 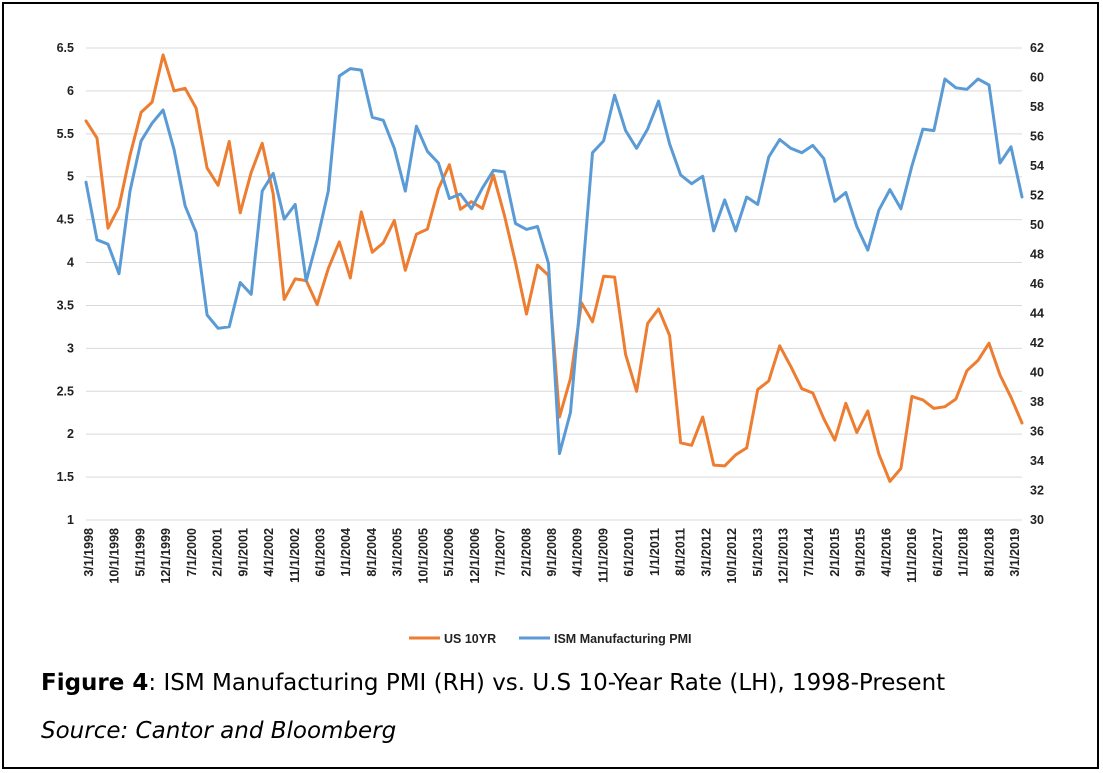 What do you see at coordinates (1037, 48) in the screenshot?
I see `right-tick-label: 62` at bounding box center [1037, 48].